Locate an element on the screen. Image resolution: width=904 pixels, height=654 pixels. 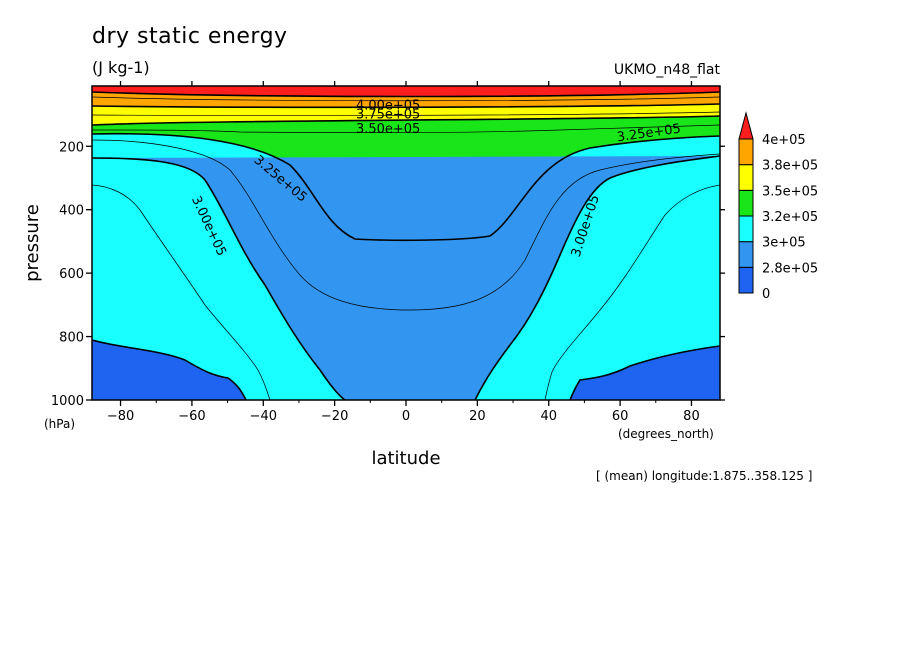
colorbar-label: 3.5e+05 is located at coordinates (790, 191).